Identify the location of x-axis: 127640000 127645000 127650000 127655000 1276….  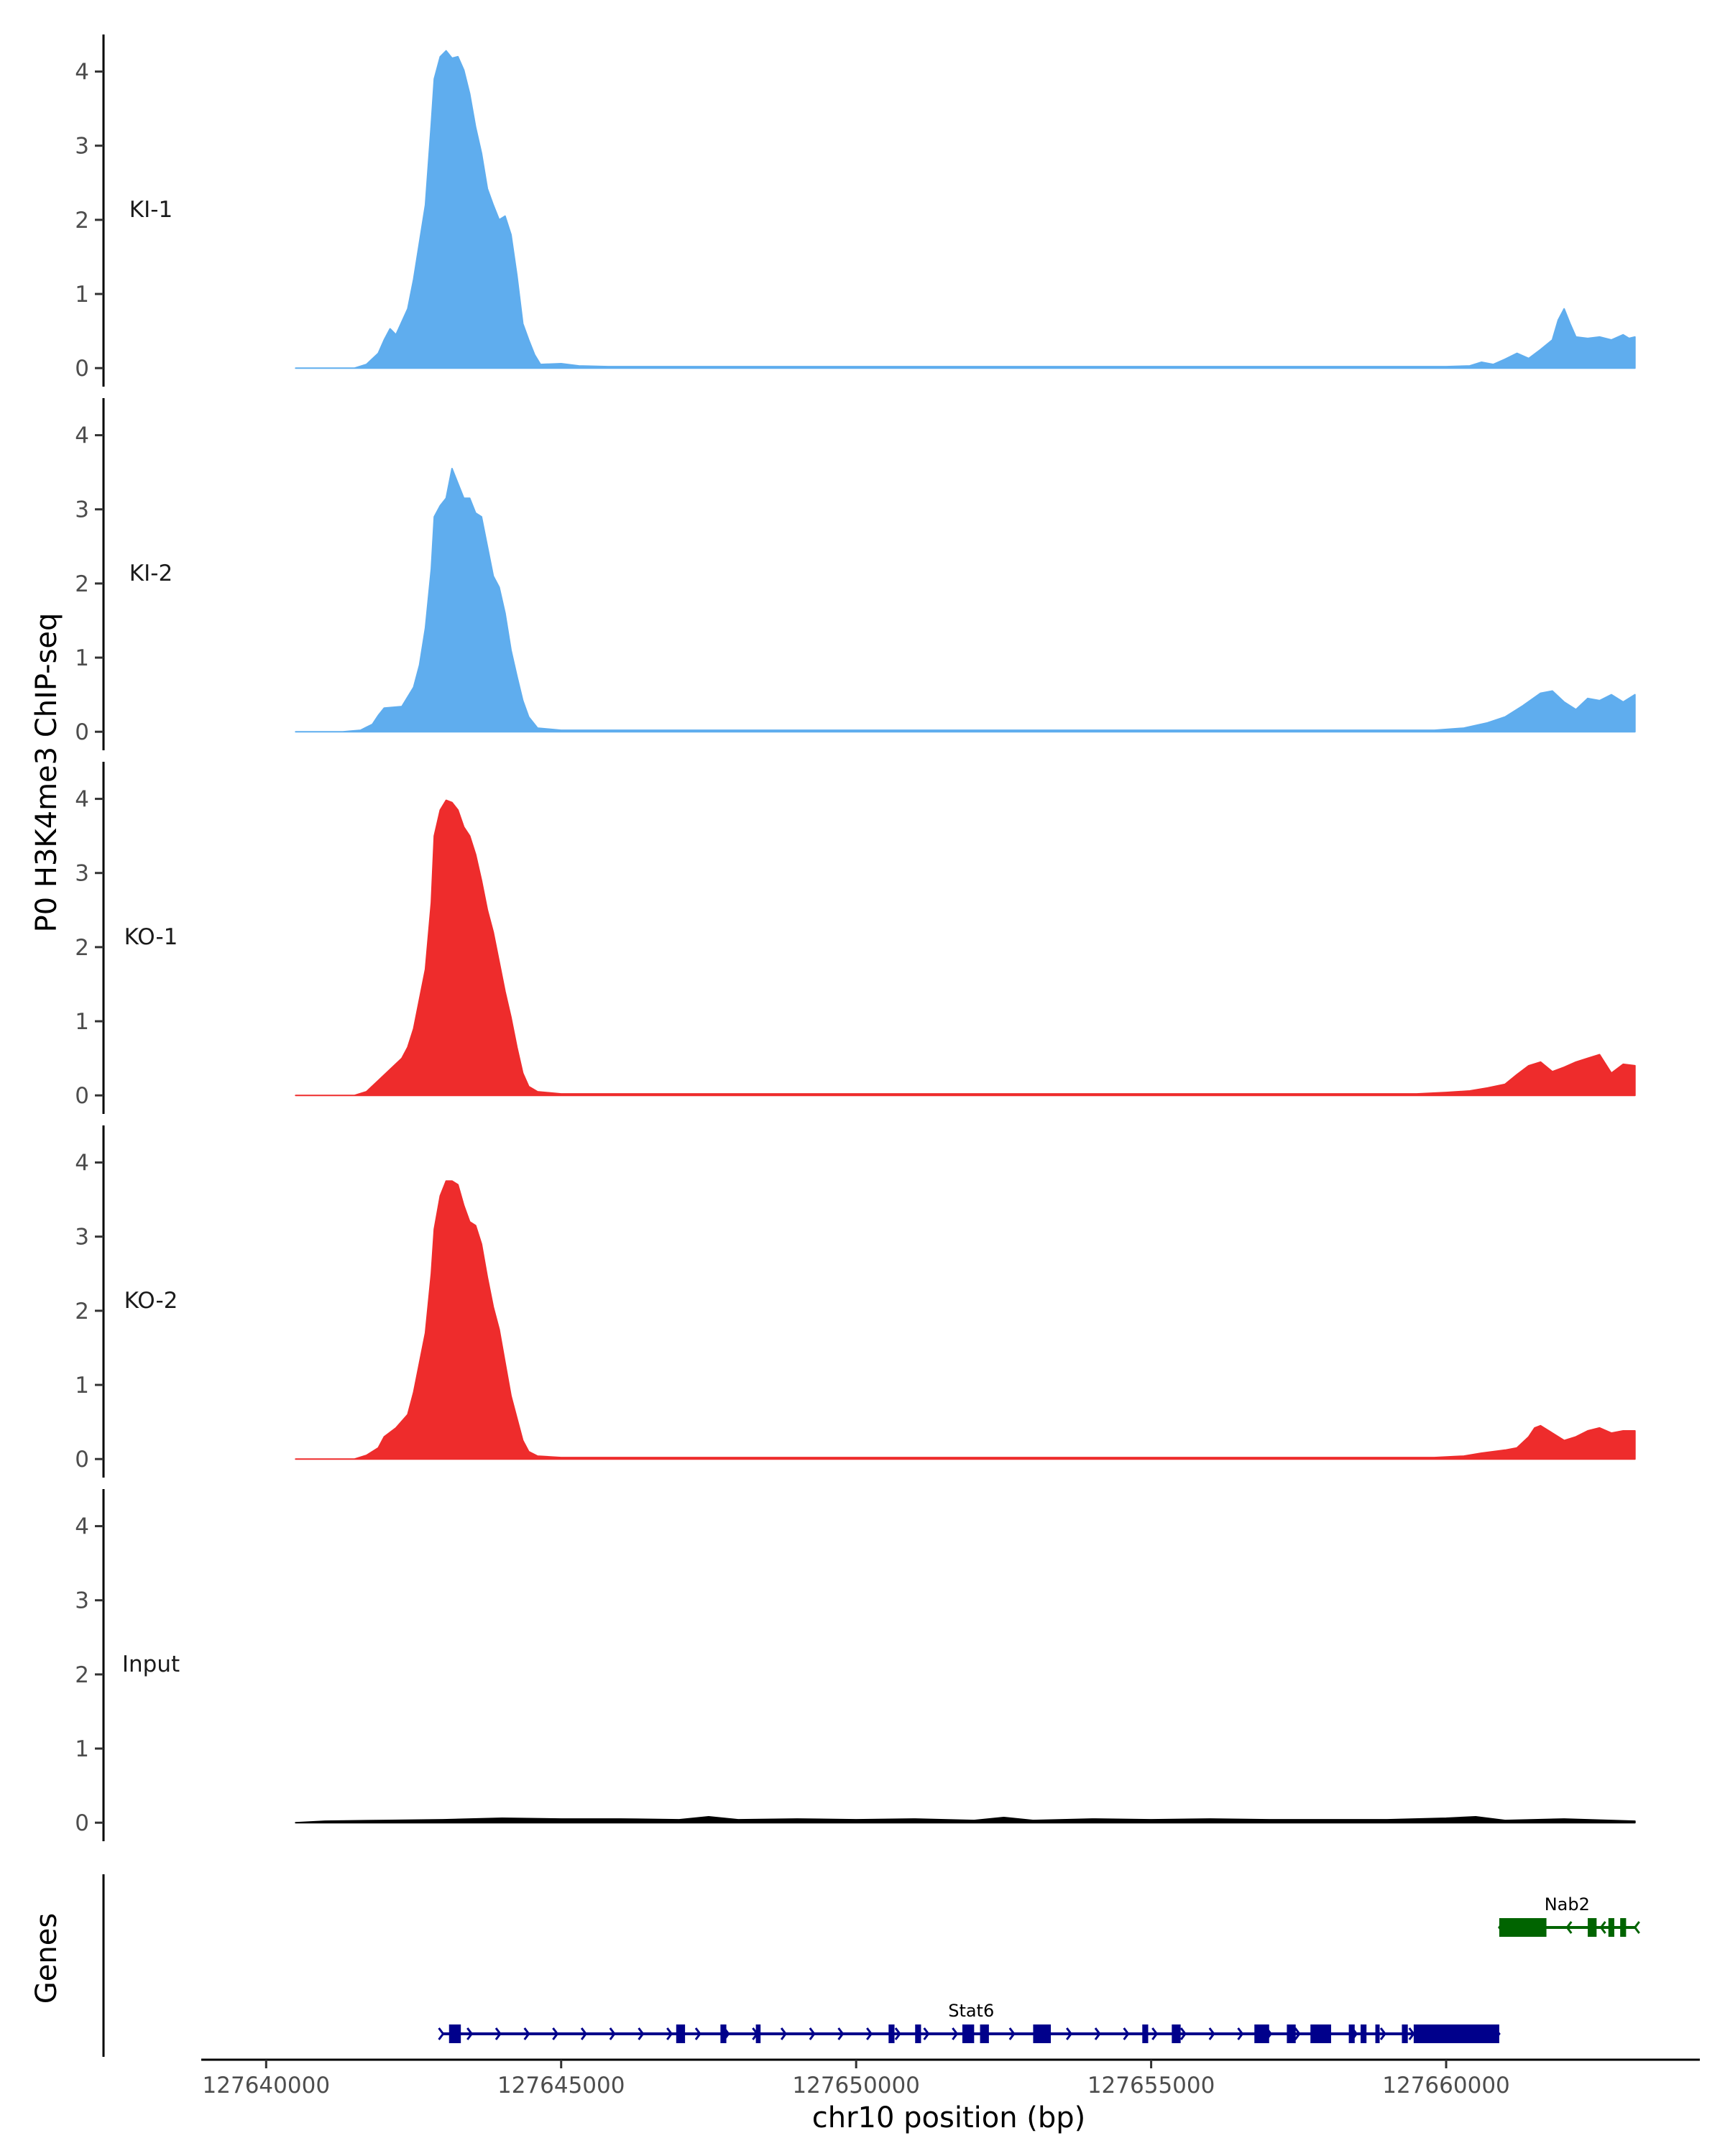
(950, 2078).